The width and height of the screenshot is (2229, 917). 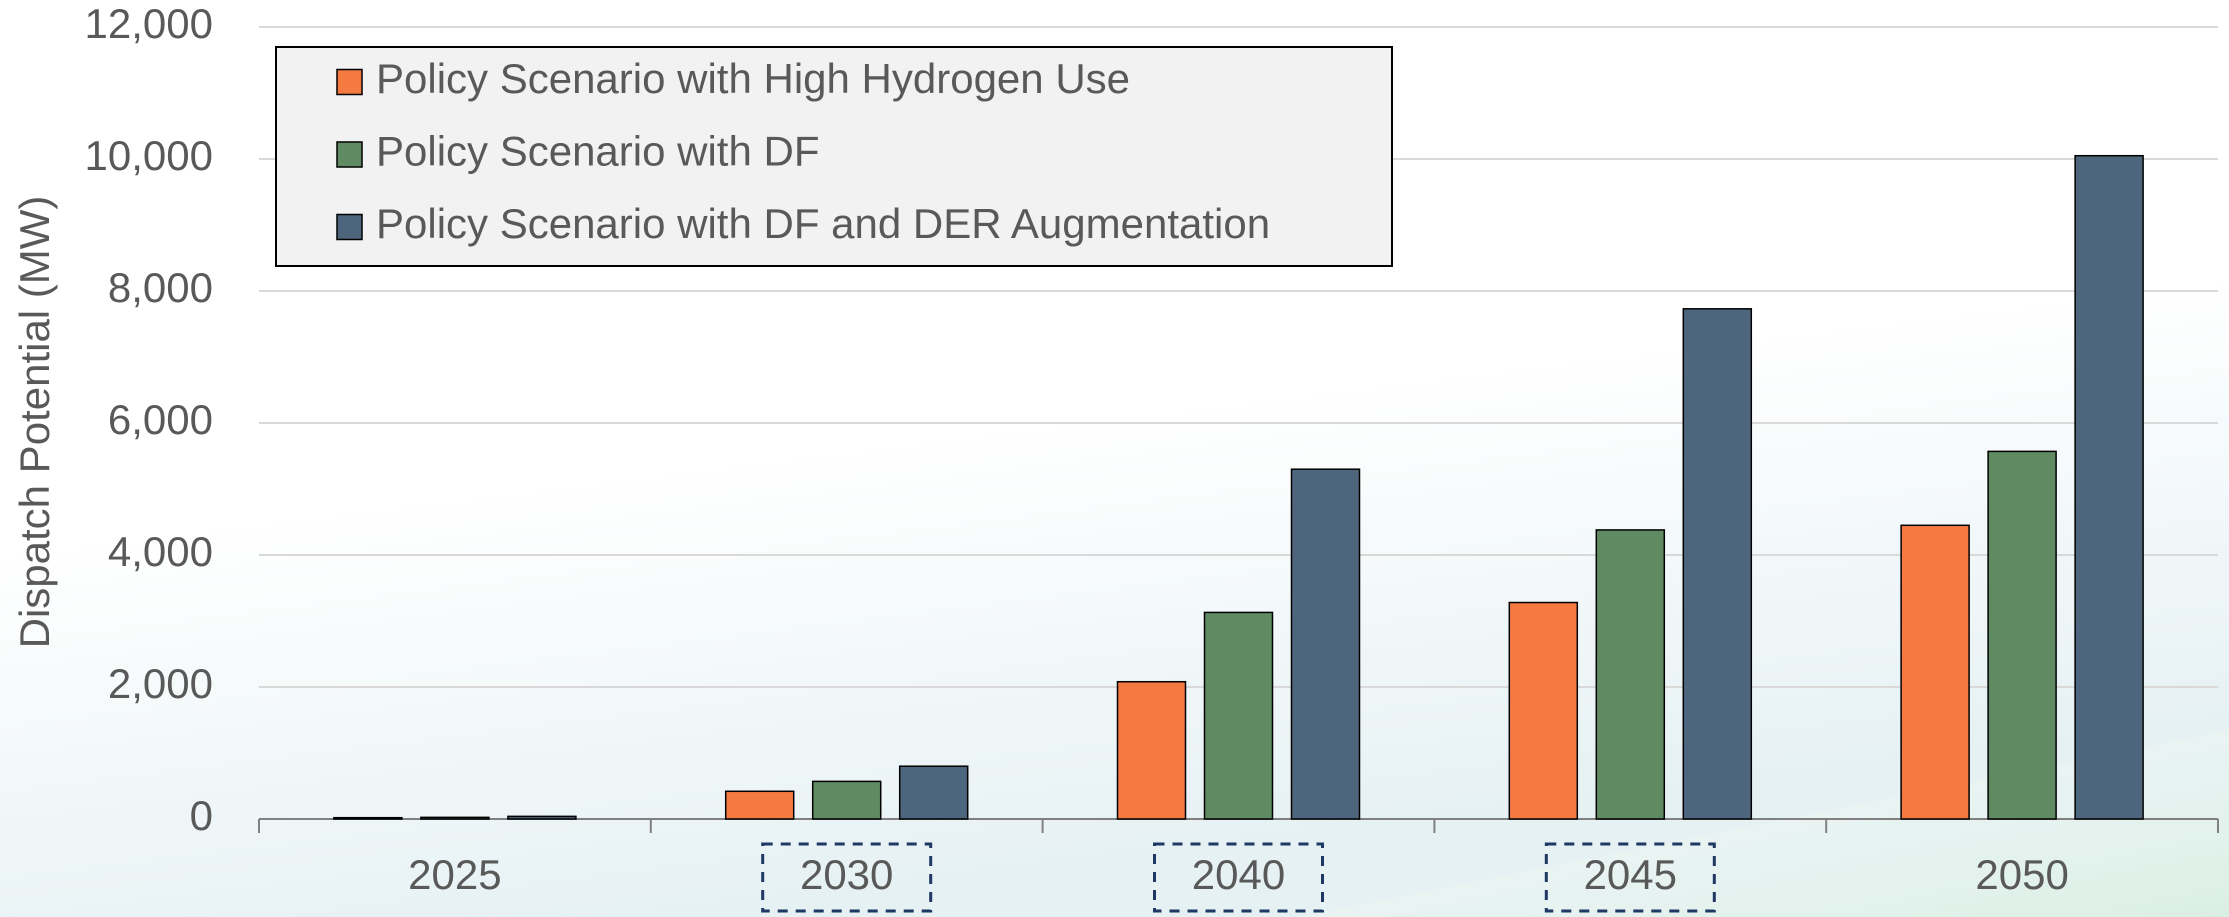 What do you see at coordinates (149, 23) in the screenshot?
I see `y-tick-label: 12,000` at bounding box center [149, 23].